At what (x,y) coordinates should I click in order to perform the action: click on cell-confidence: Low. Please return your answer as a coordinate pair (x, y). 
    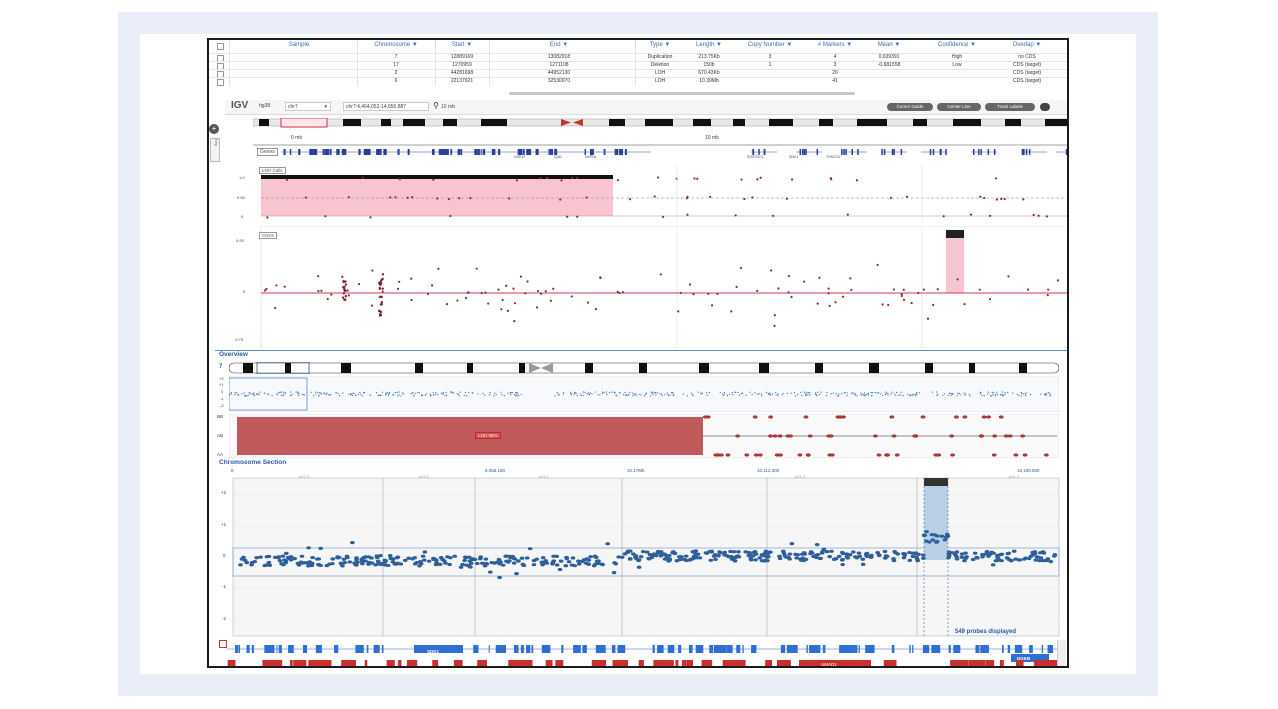
    Looking at the image, I should click on (957, 65).